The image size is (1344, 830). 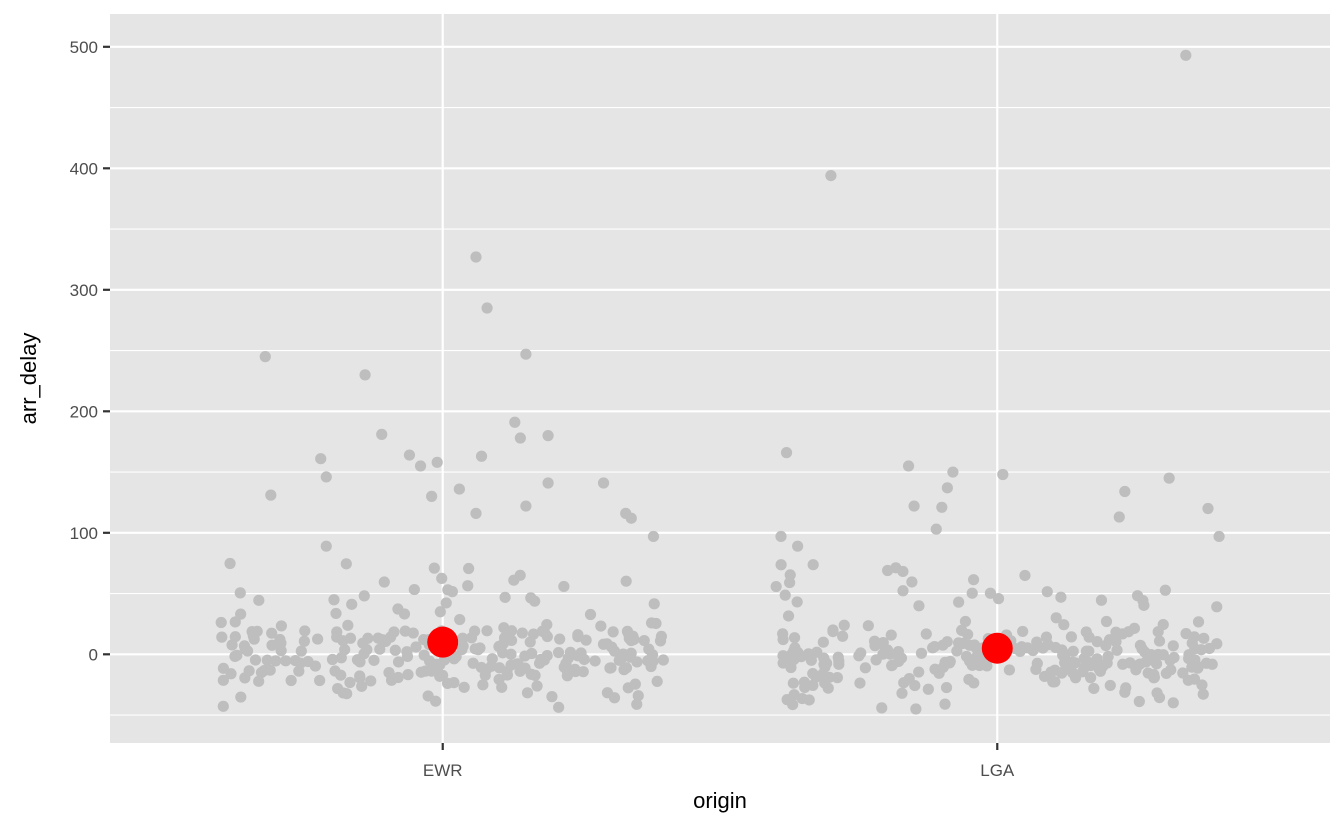 I want to click on x-tick-label: LGA, so click(x=997, y=770).